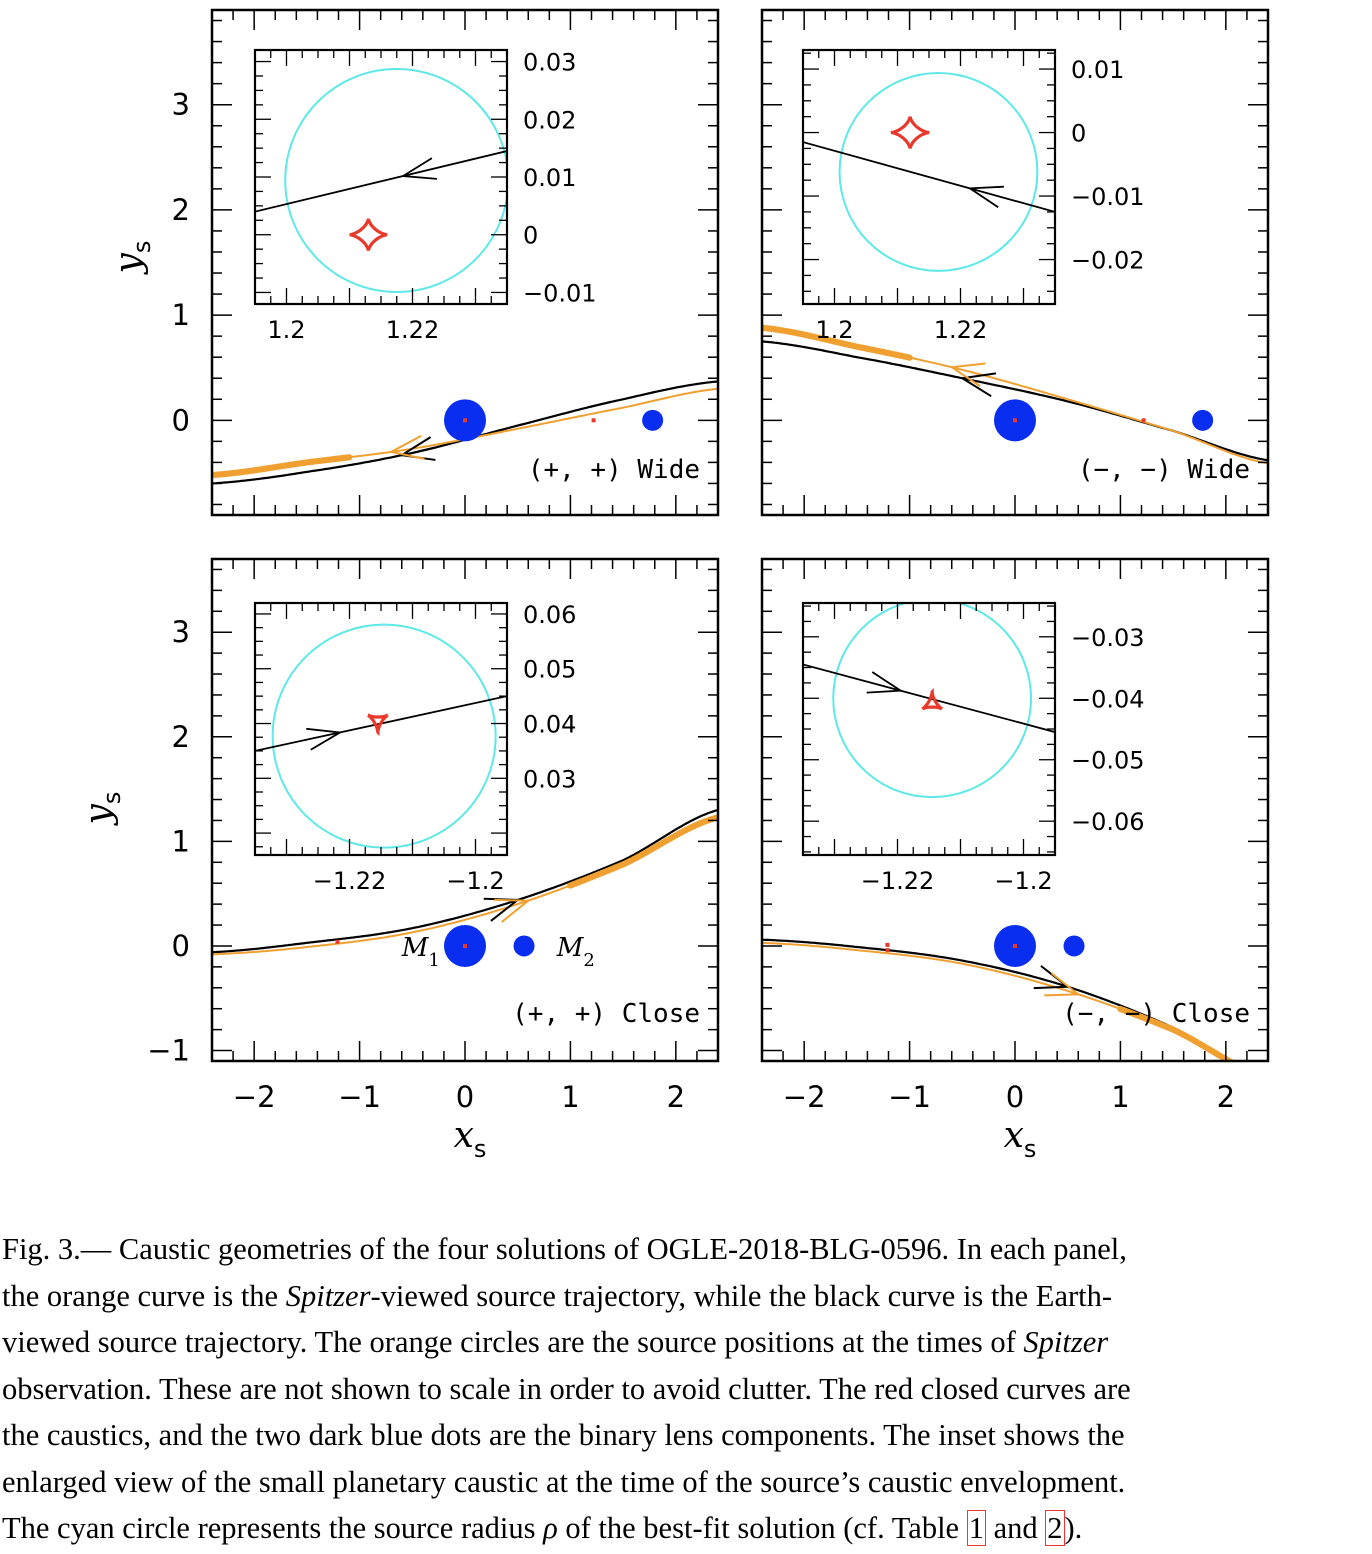 Image resolution: width=1372 pixels, height=1554 pixels. What do you see at coordinates (168, 1051) in the screenshot?
I see `y-tick-label: −1` at bounding box center [168, 1051].